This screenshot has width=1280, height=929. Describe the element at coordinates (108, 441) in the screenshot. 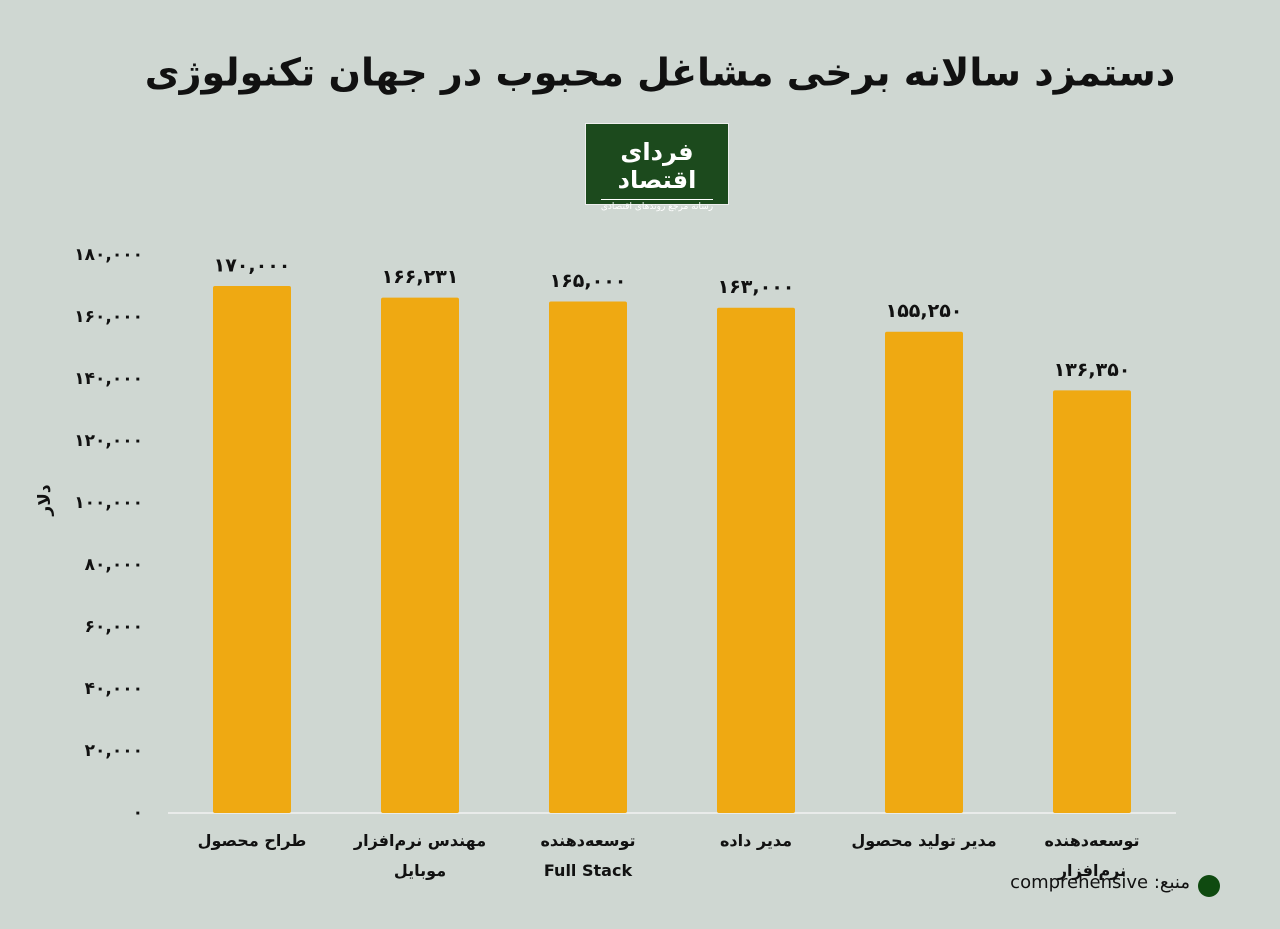

I see `y-tick-label: ۱۲۰,۰۰۰` at that location.